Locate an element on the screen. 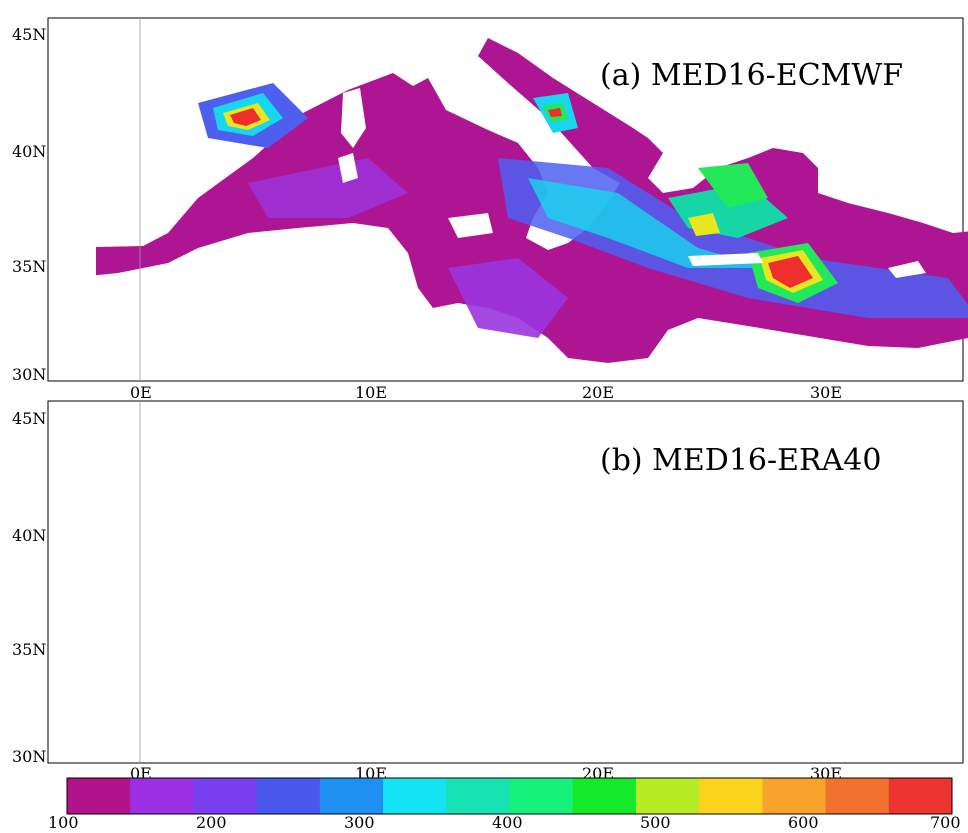  colorbar-tick-label: 700 is located at coordinates (945, 822).